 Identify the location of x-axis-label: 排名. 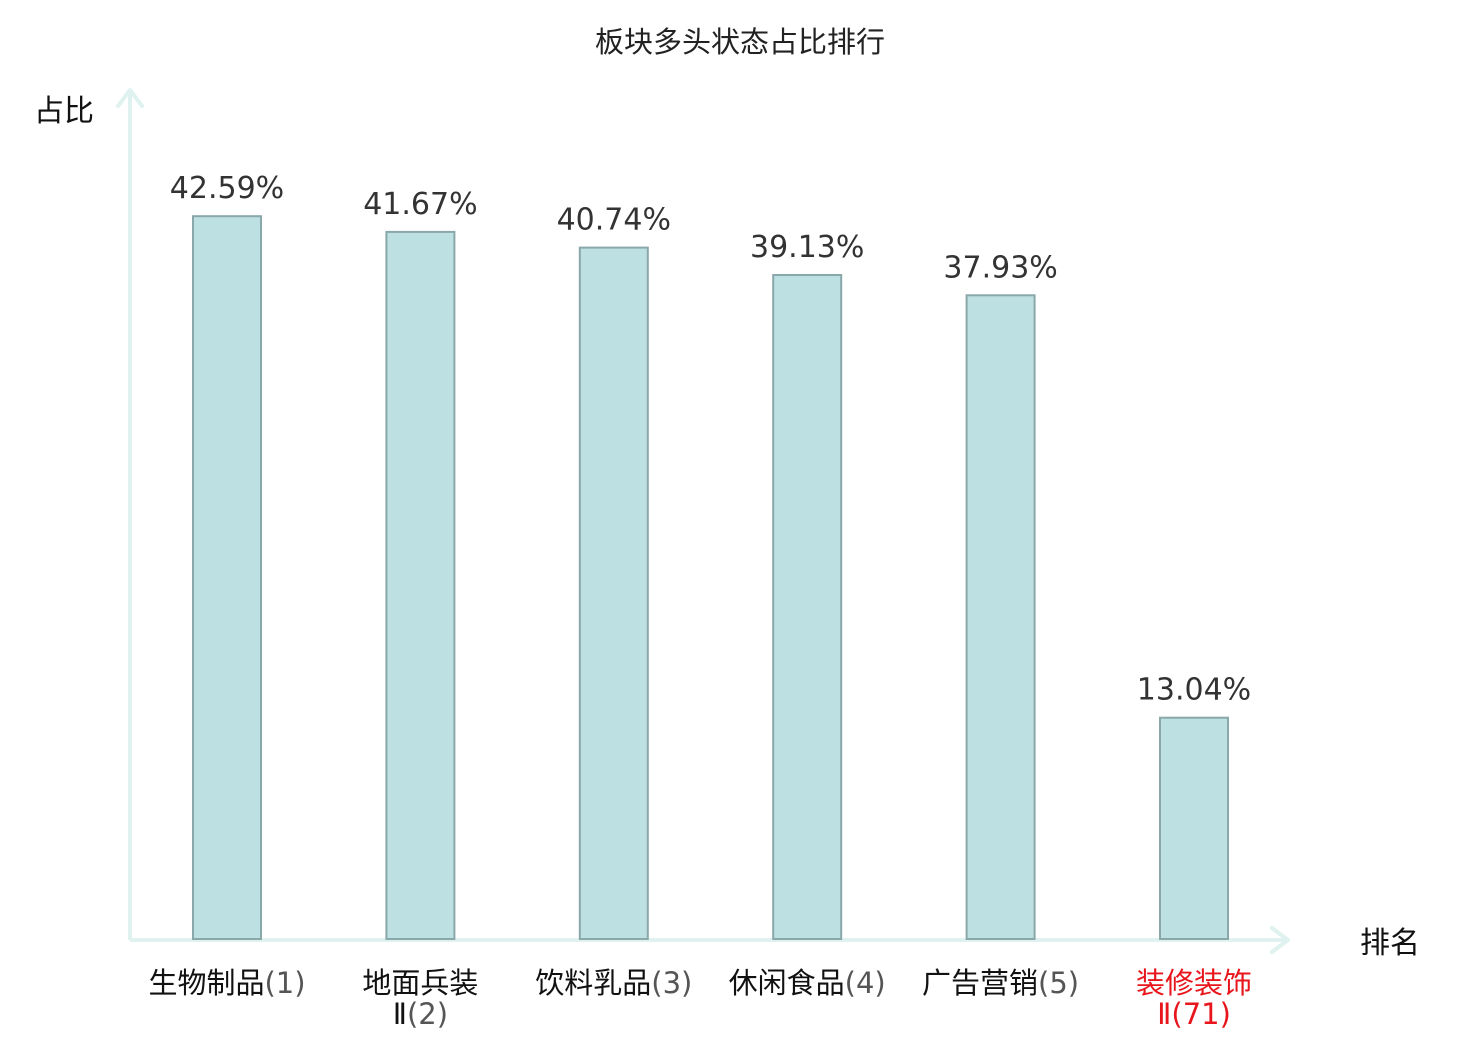
(1390, 943).